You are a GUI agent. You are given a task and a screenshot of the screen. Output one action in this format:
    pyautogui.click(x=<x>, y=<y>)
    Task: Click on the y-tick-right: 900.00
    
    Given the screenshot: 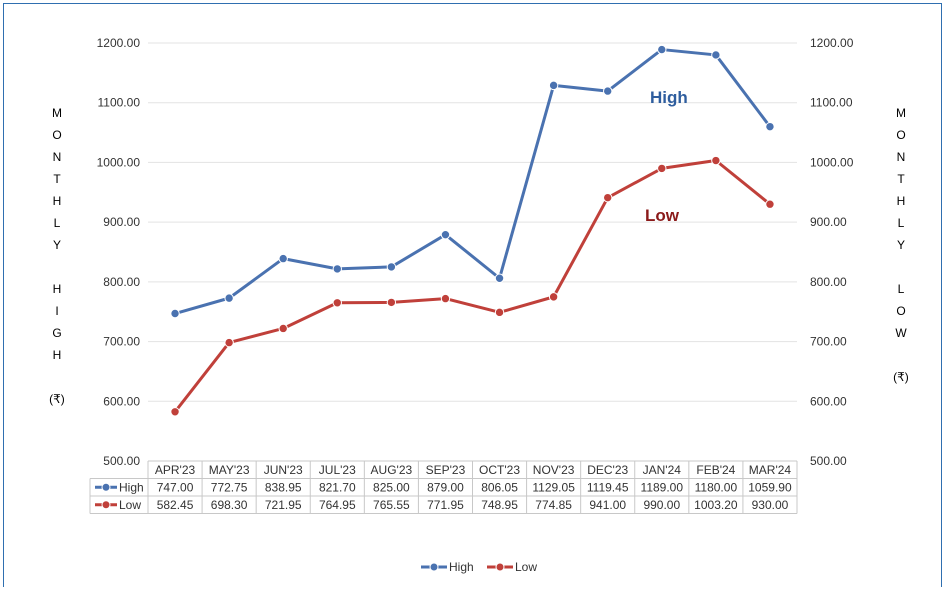 What is the action you would take?
    pyautogui.click(x=828, y=222)
    